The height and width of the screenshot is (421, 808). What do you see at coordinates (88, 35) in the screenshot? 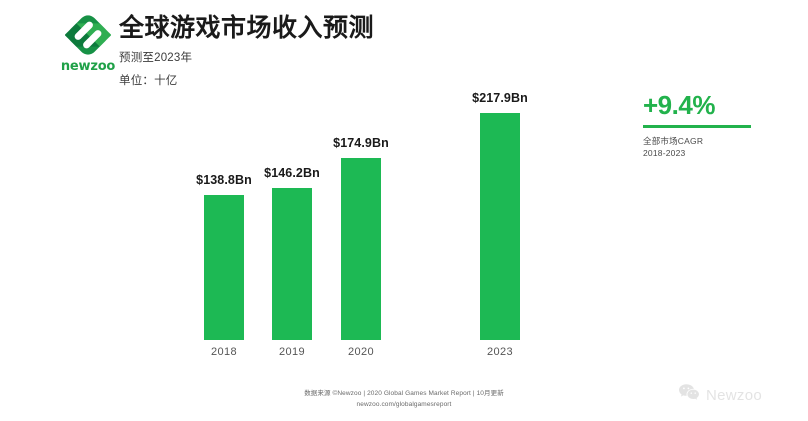
I see `newzoo-diamond-logo-icon` at bounding box center [88, 35].